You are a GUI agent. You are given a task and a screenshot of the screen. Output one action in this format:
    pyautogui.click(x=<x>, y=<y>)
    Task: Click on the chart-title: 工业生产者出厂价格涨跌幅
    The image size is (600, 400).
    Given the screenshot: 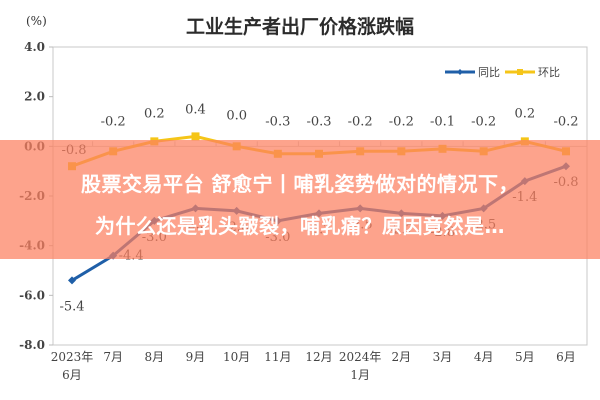 What is the action you would take?
    pyautogui.click(x=299, y=27)
    